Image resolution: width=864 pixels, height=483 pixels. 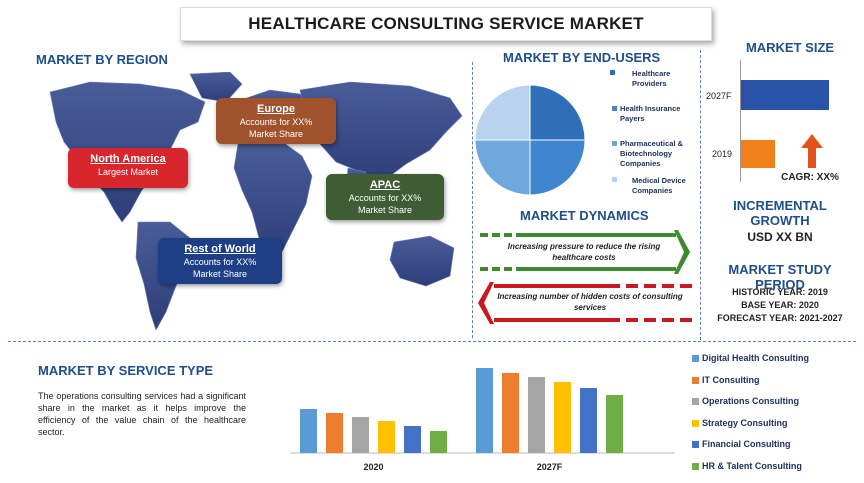 I want to click on service-legend-label-5: HR & Talent Consulting, so click(x=752, y=465).